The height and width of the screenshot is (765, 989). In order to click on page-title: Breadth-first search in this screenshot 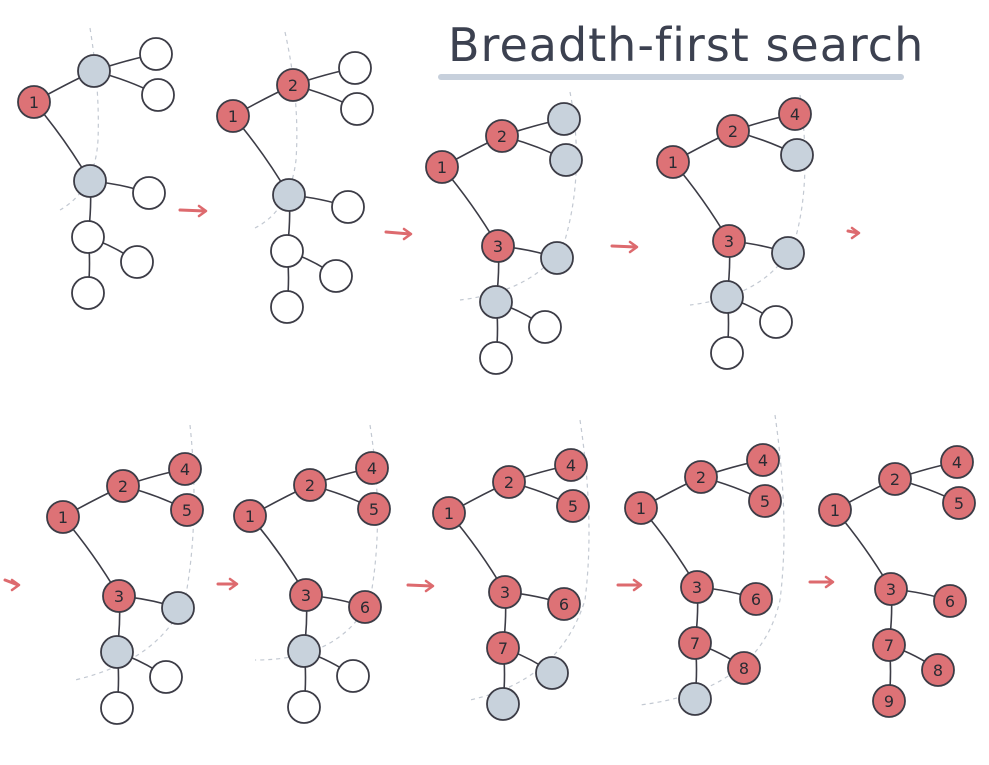, I will do `click(686, 45)`.